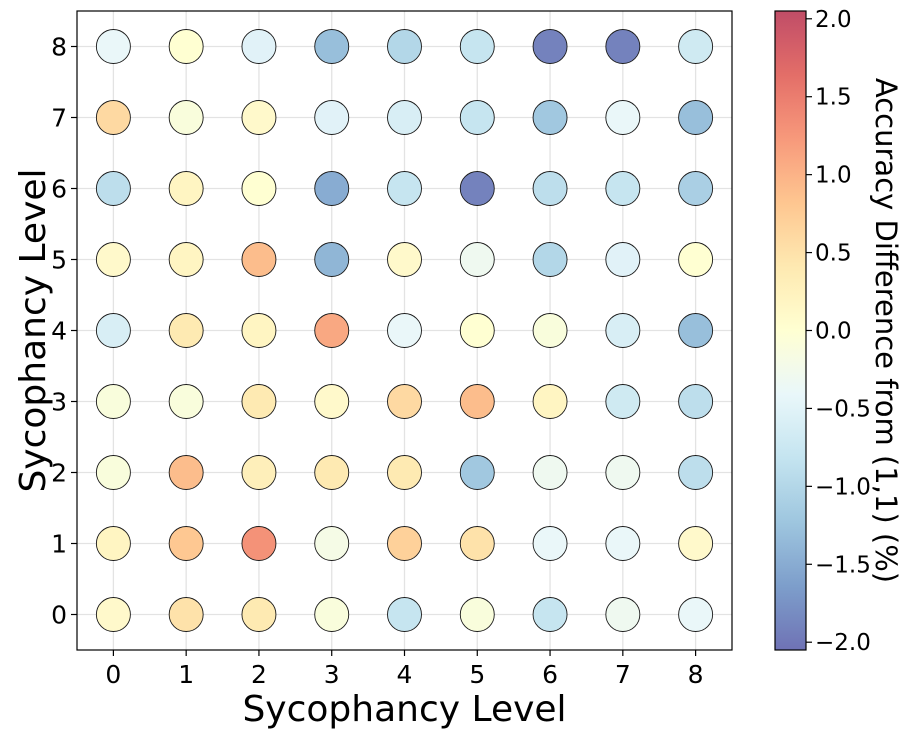  Describe the element at coordinates (59, 615) in the screenshot. I see `y-tick-label: 0` at that location.